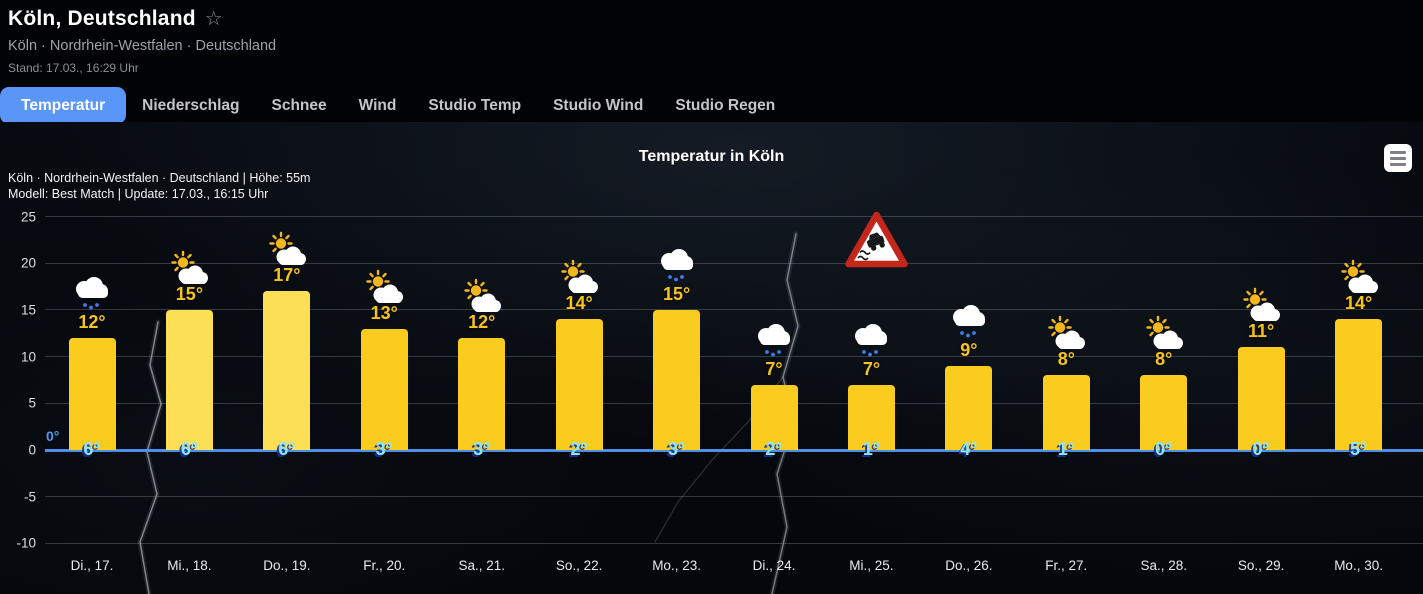 The image size is (1423, 594). I want to click on x-axis-day-label: Fr., 20., so click(384, 565).